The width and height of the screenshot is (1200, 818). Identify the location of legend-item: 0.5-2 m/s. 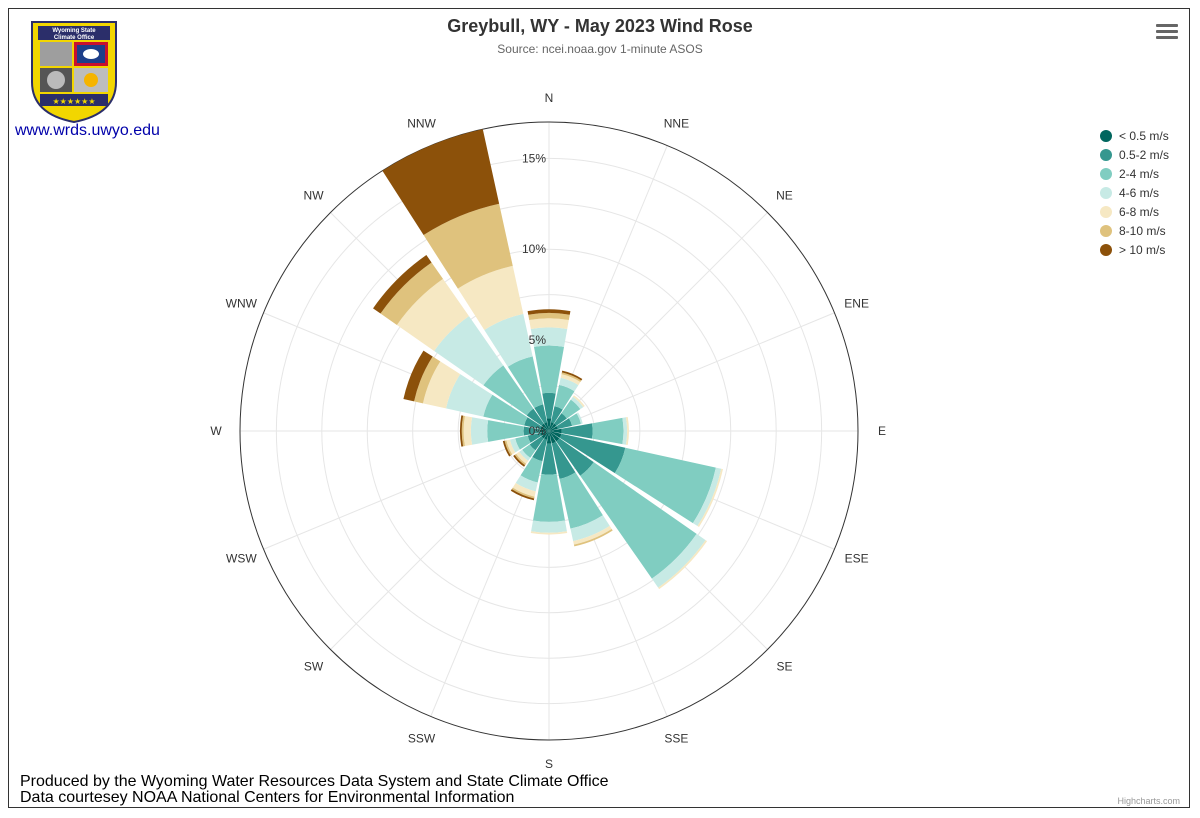
(1134, 154).